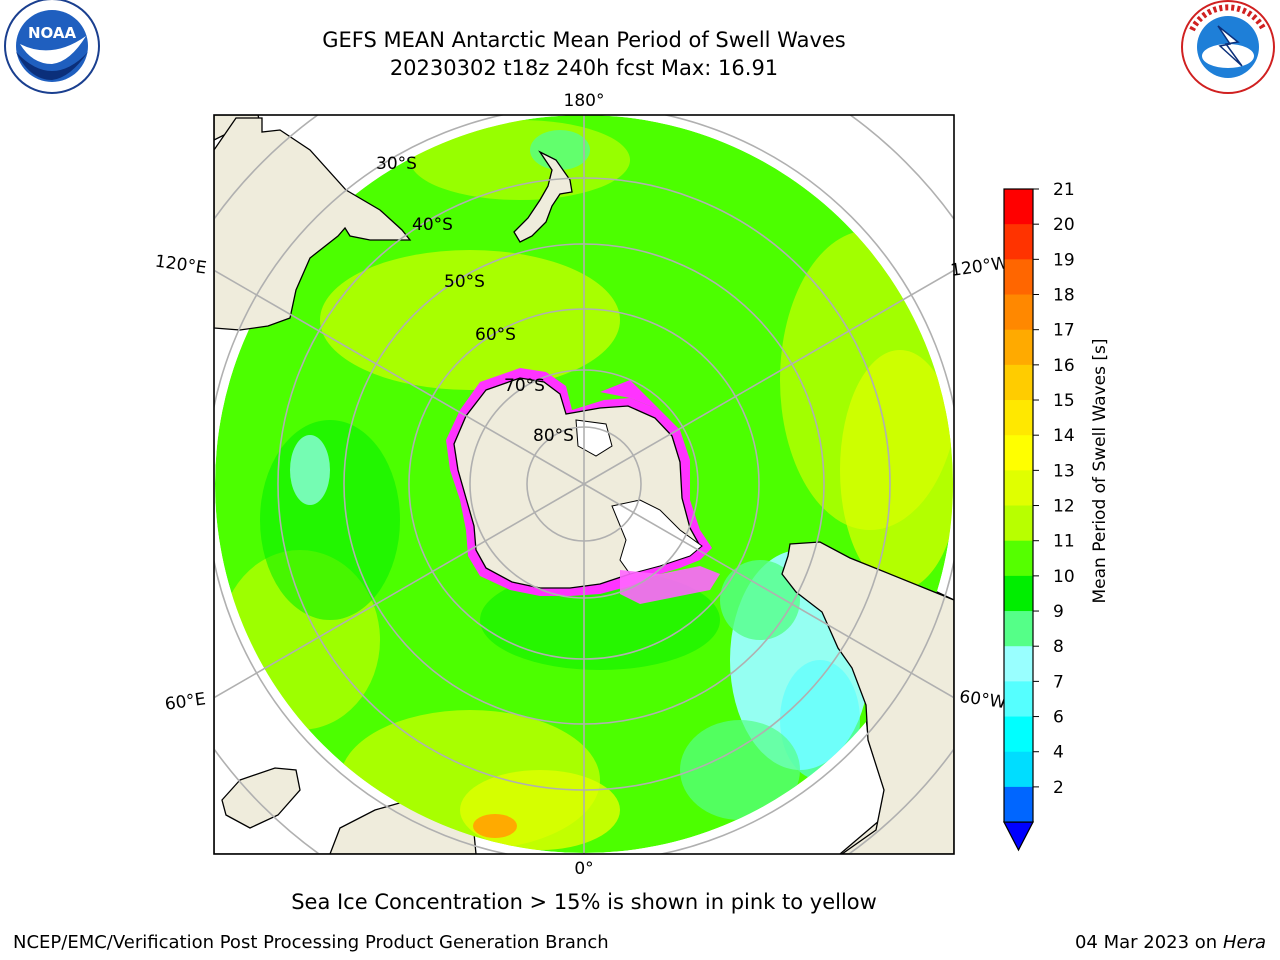 The image size is (1280, 960). What do you see at coordinates (1064, 225) in the screenshot?
I see `colorbar-tick-label: 20` at bounding box center [1064, 225].